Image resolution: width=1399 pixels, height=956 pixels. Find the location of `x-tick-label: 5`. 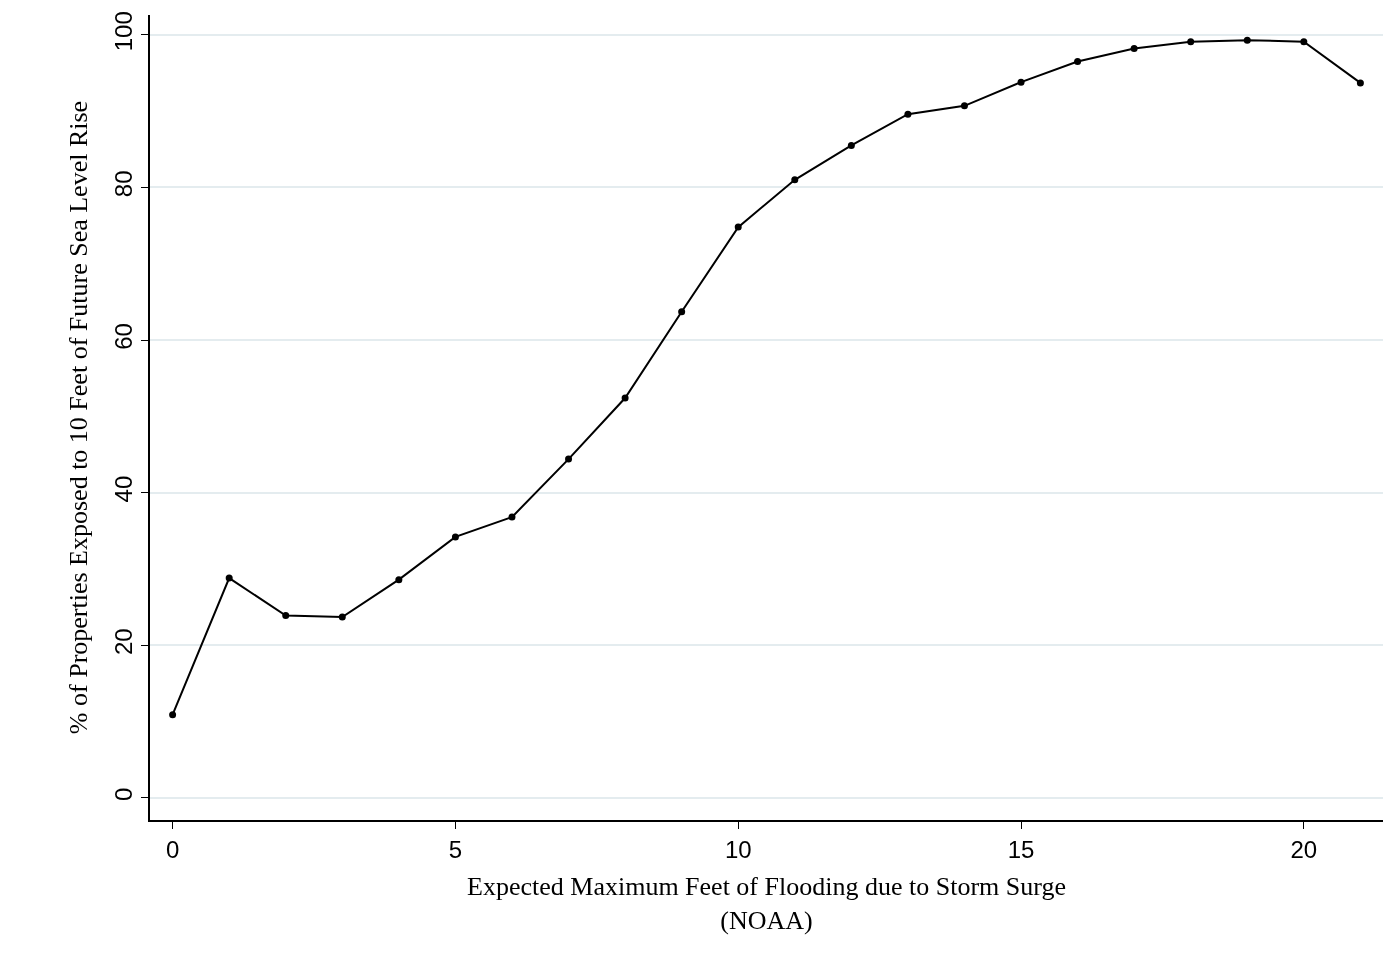

x-tick-label: 5 is located at coordinates (455, 849).